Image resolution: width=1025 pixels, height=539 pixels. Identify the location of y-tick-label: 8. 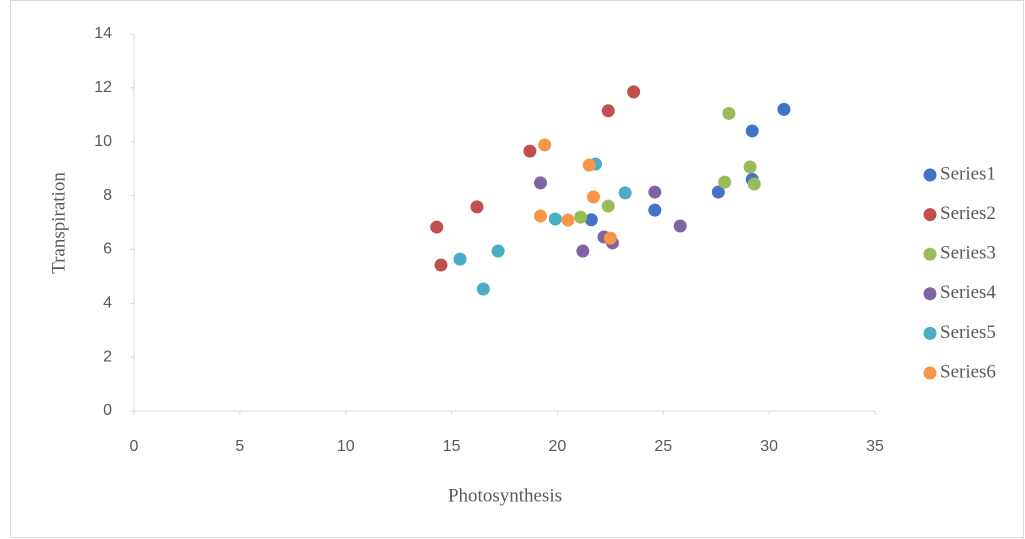
(107, 195).